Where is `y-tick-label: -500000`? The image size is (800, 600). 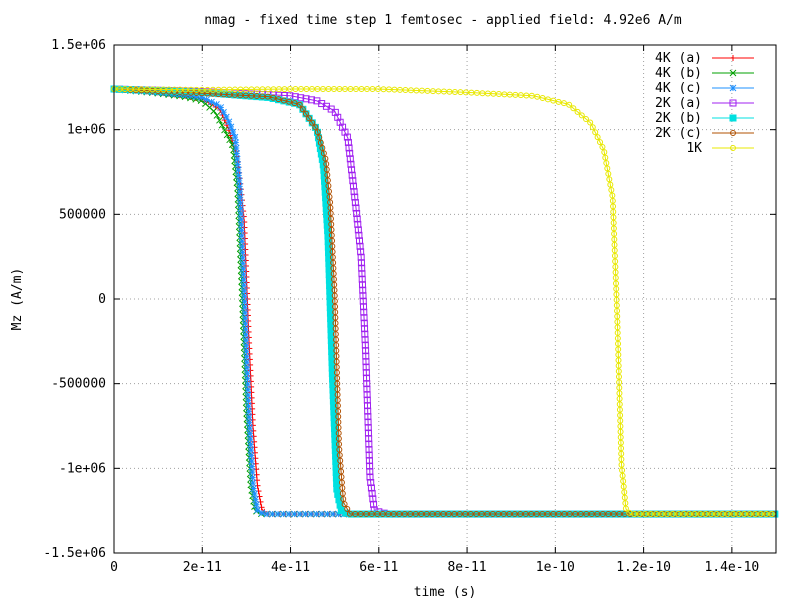 y-tick-label: -500000 is located at coordinates (78, 384).